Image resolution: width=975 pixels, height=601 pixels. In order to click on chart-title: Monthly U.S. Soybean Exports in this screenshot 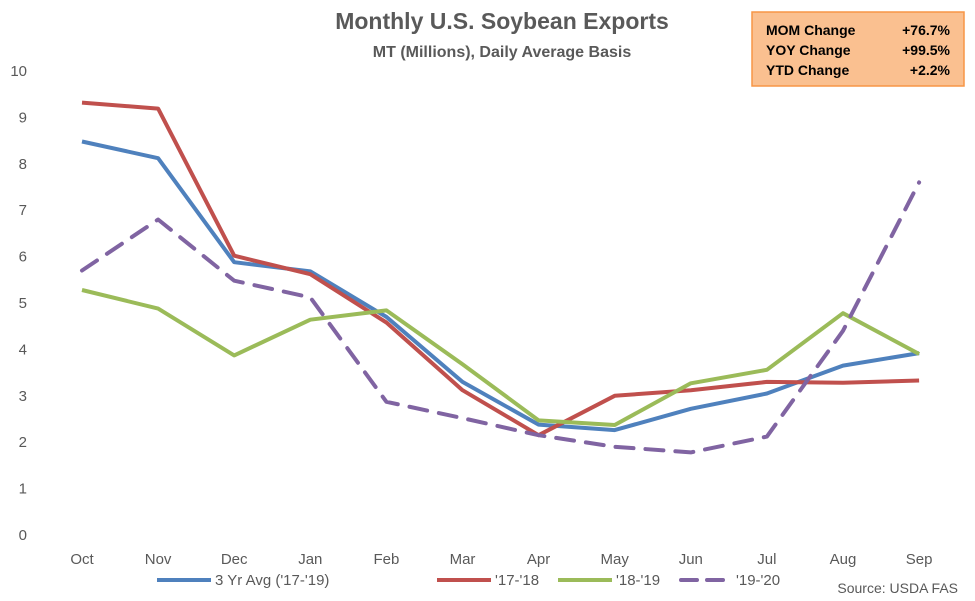, I will do `click(502, 21)`.